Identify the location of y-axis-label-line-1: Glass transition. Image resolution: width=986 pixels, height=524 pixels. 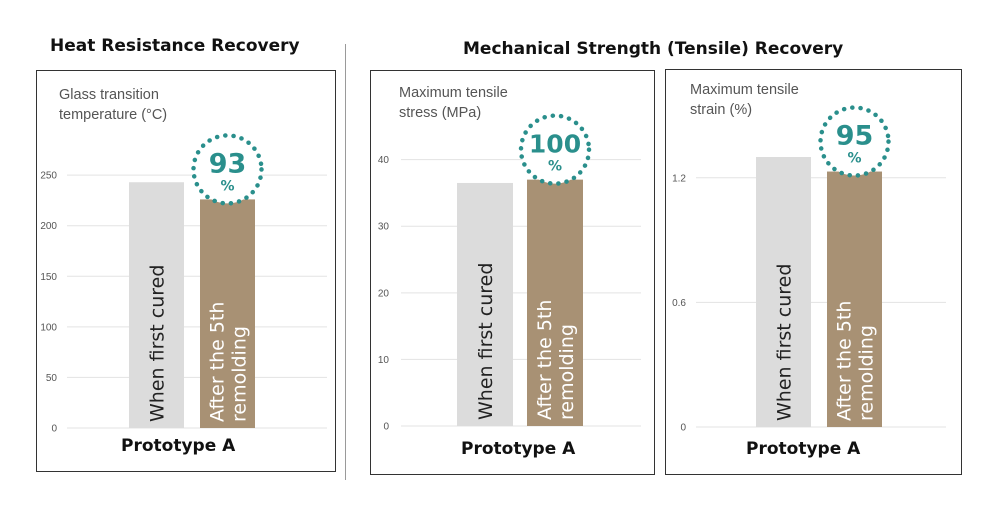
(109, 95).